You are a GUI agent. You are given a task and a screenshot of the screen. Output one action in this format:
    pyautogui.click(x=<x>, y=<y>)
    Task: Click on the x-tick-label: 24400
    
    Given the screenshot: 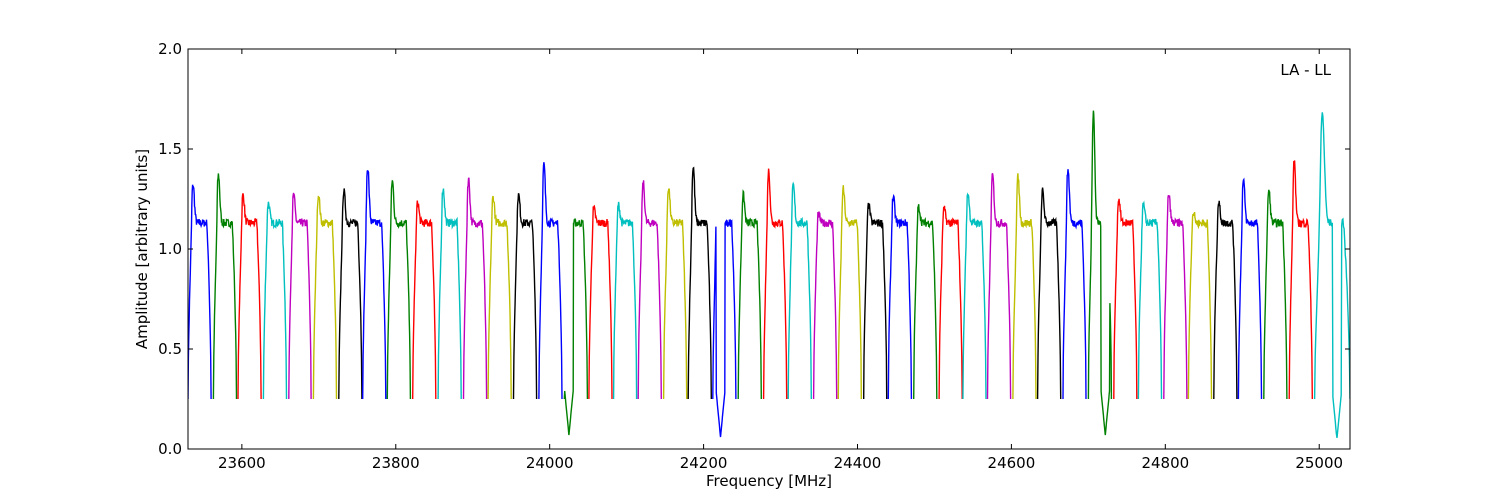 What is the action you would take?
    pyautogui.click(x=858, y=463)
    